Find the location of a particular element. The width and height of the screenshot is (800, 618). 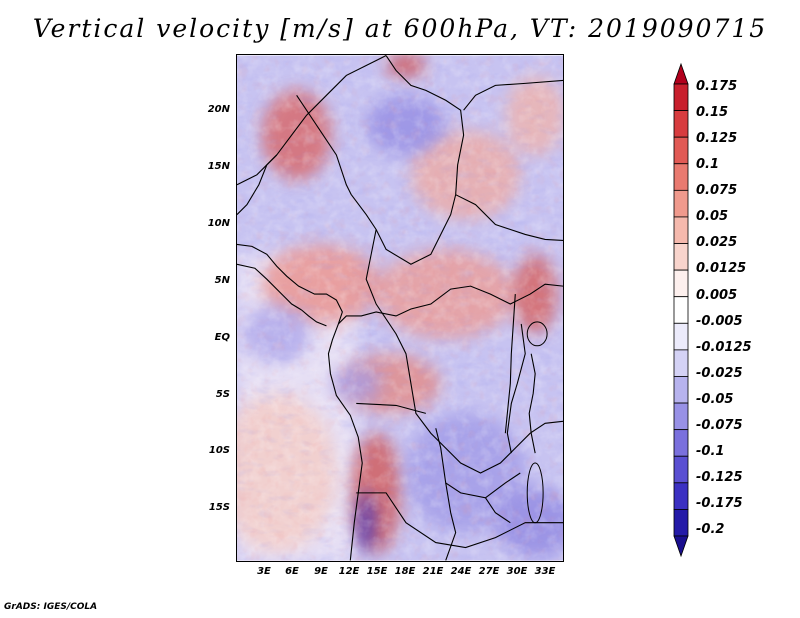

lat-label-15n: 15N is located at coordinates (218, 166).